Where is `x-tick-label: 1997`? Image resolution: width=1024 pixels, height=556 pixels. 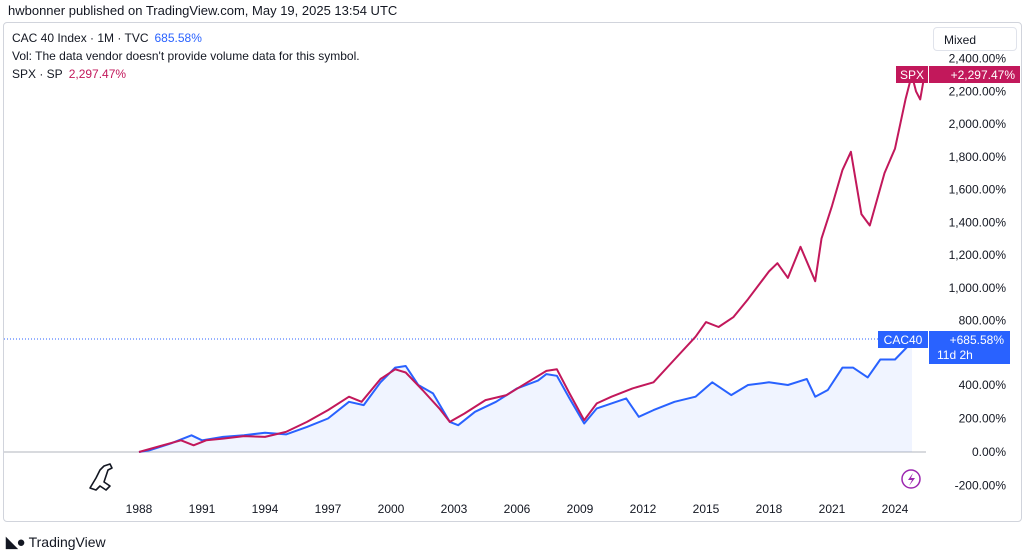 x-tick-label: 1997 is located at coordinates (328, 509).